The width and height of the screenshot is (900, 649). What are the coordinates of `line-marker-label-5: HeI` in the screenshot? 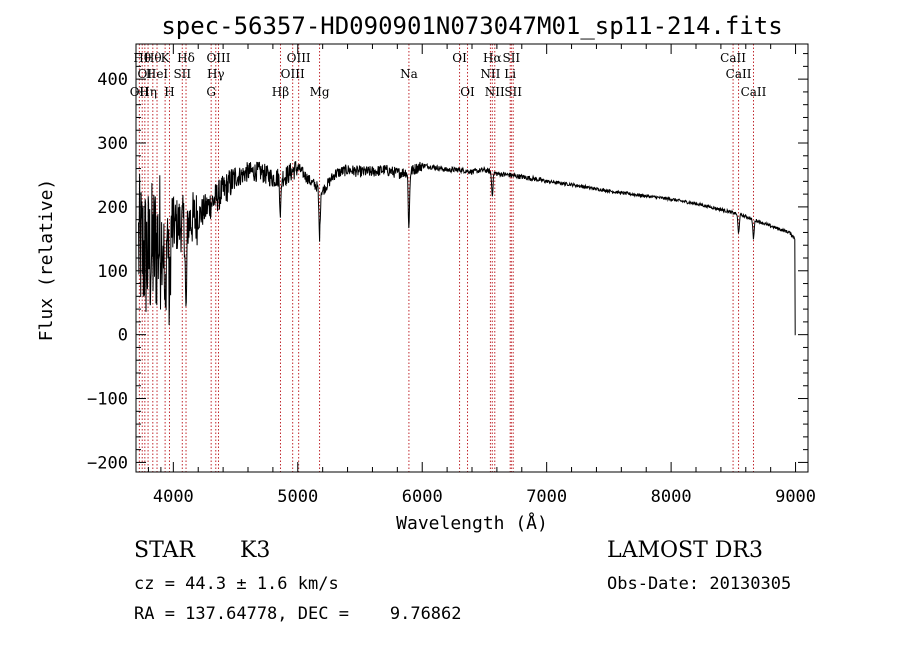 It's located at (157, 74).